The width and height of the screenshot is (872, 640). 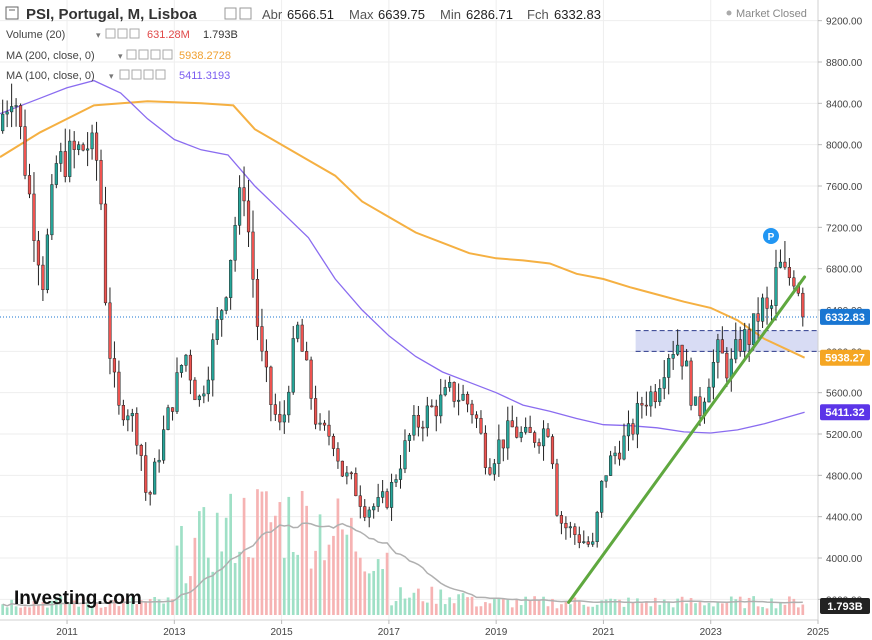 I want to click on indicator-ma200: MA (200, close, 0) ▾ 5938.2728, so click(x=118, y=55).